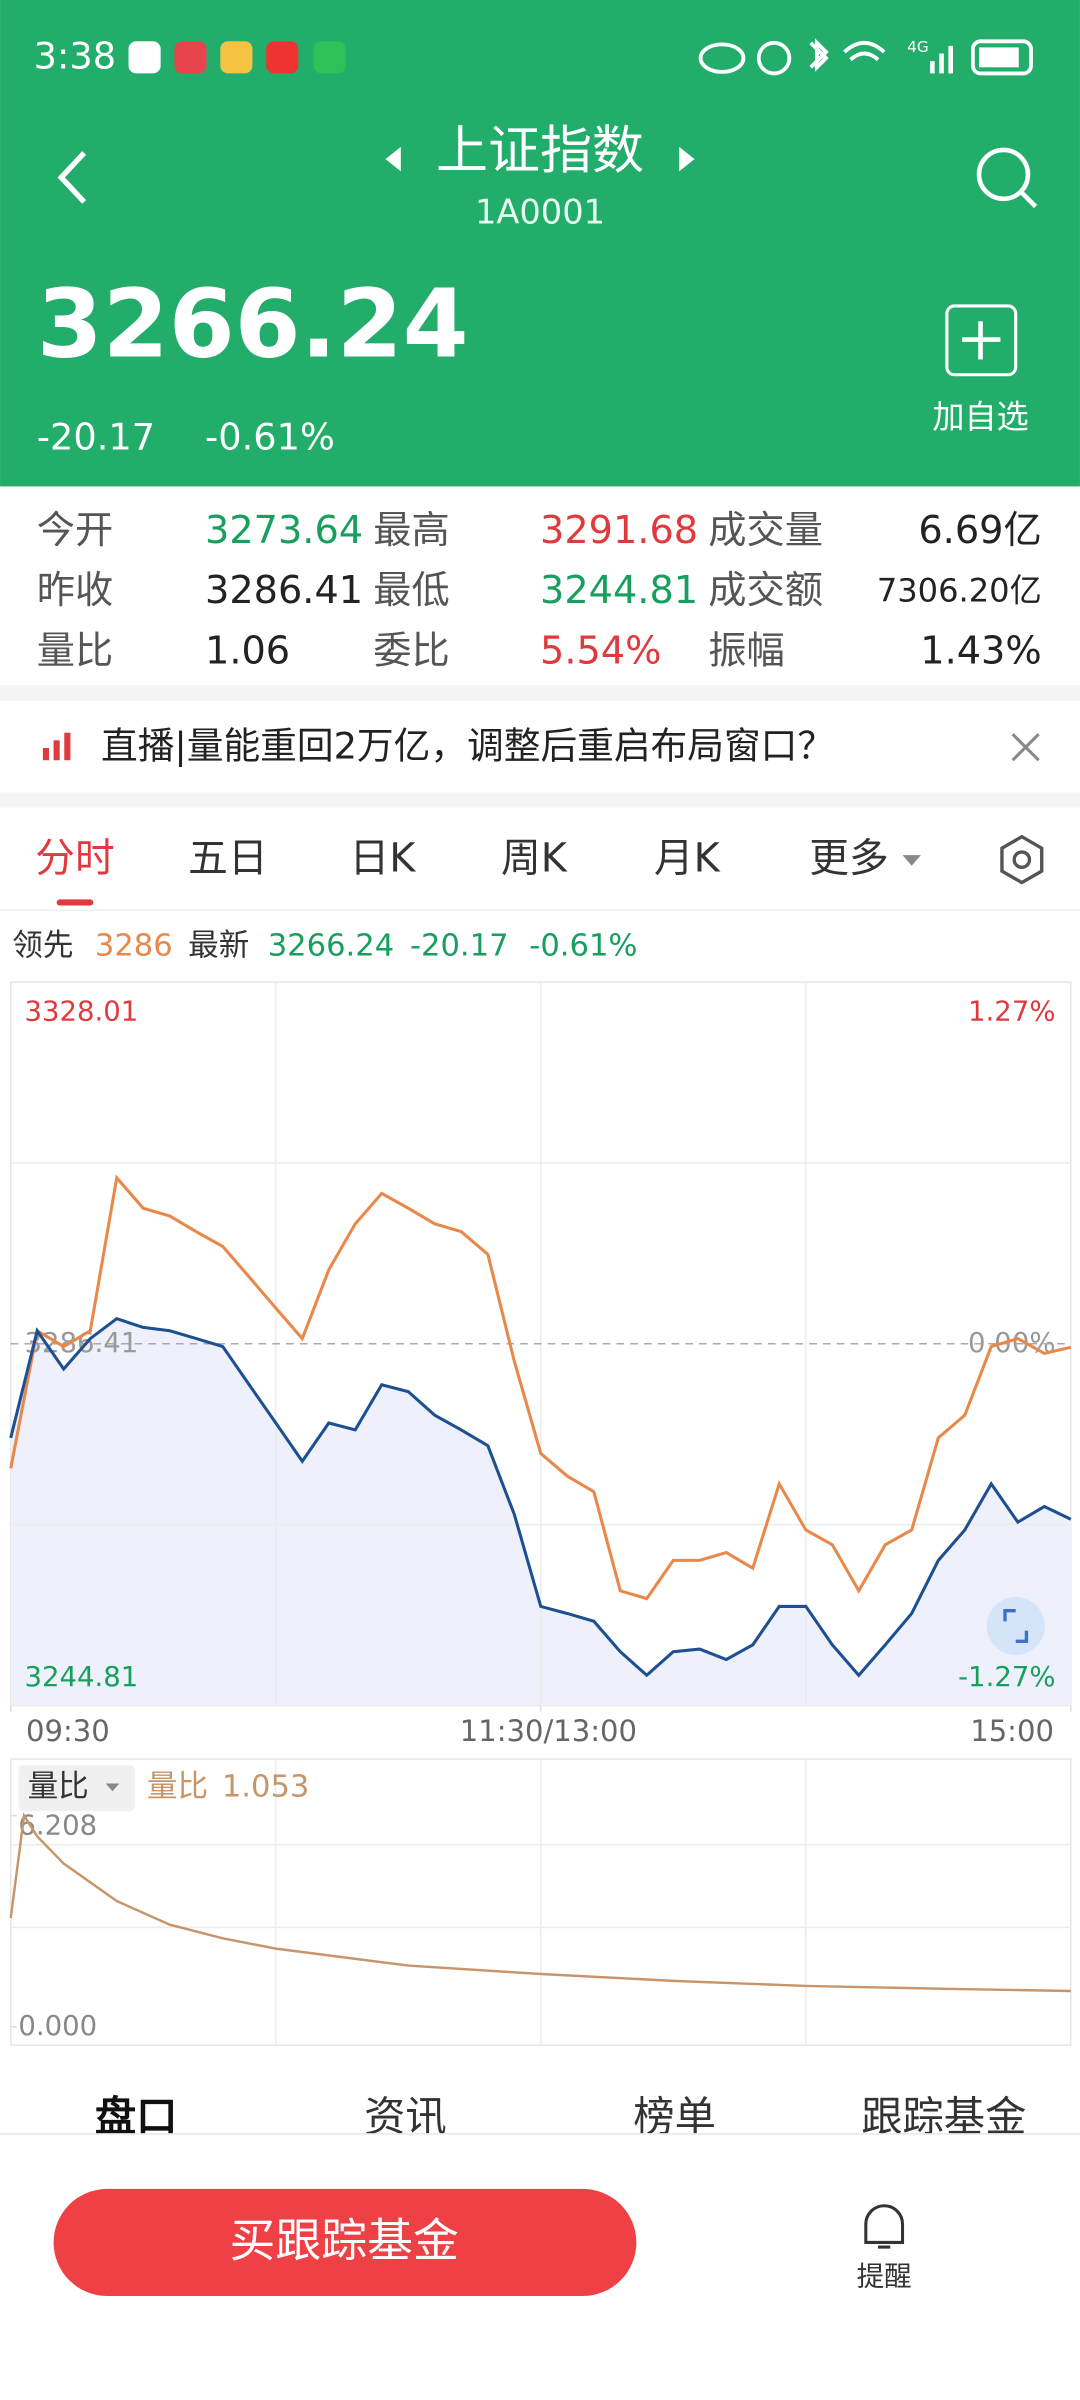  Describe the element at coordinates (383, 859) in the screenshot. I see `chart-tab: 日K` at that location.